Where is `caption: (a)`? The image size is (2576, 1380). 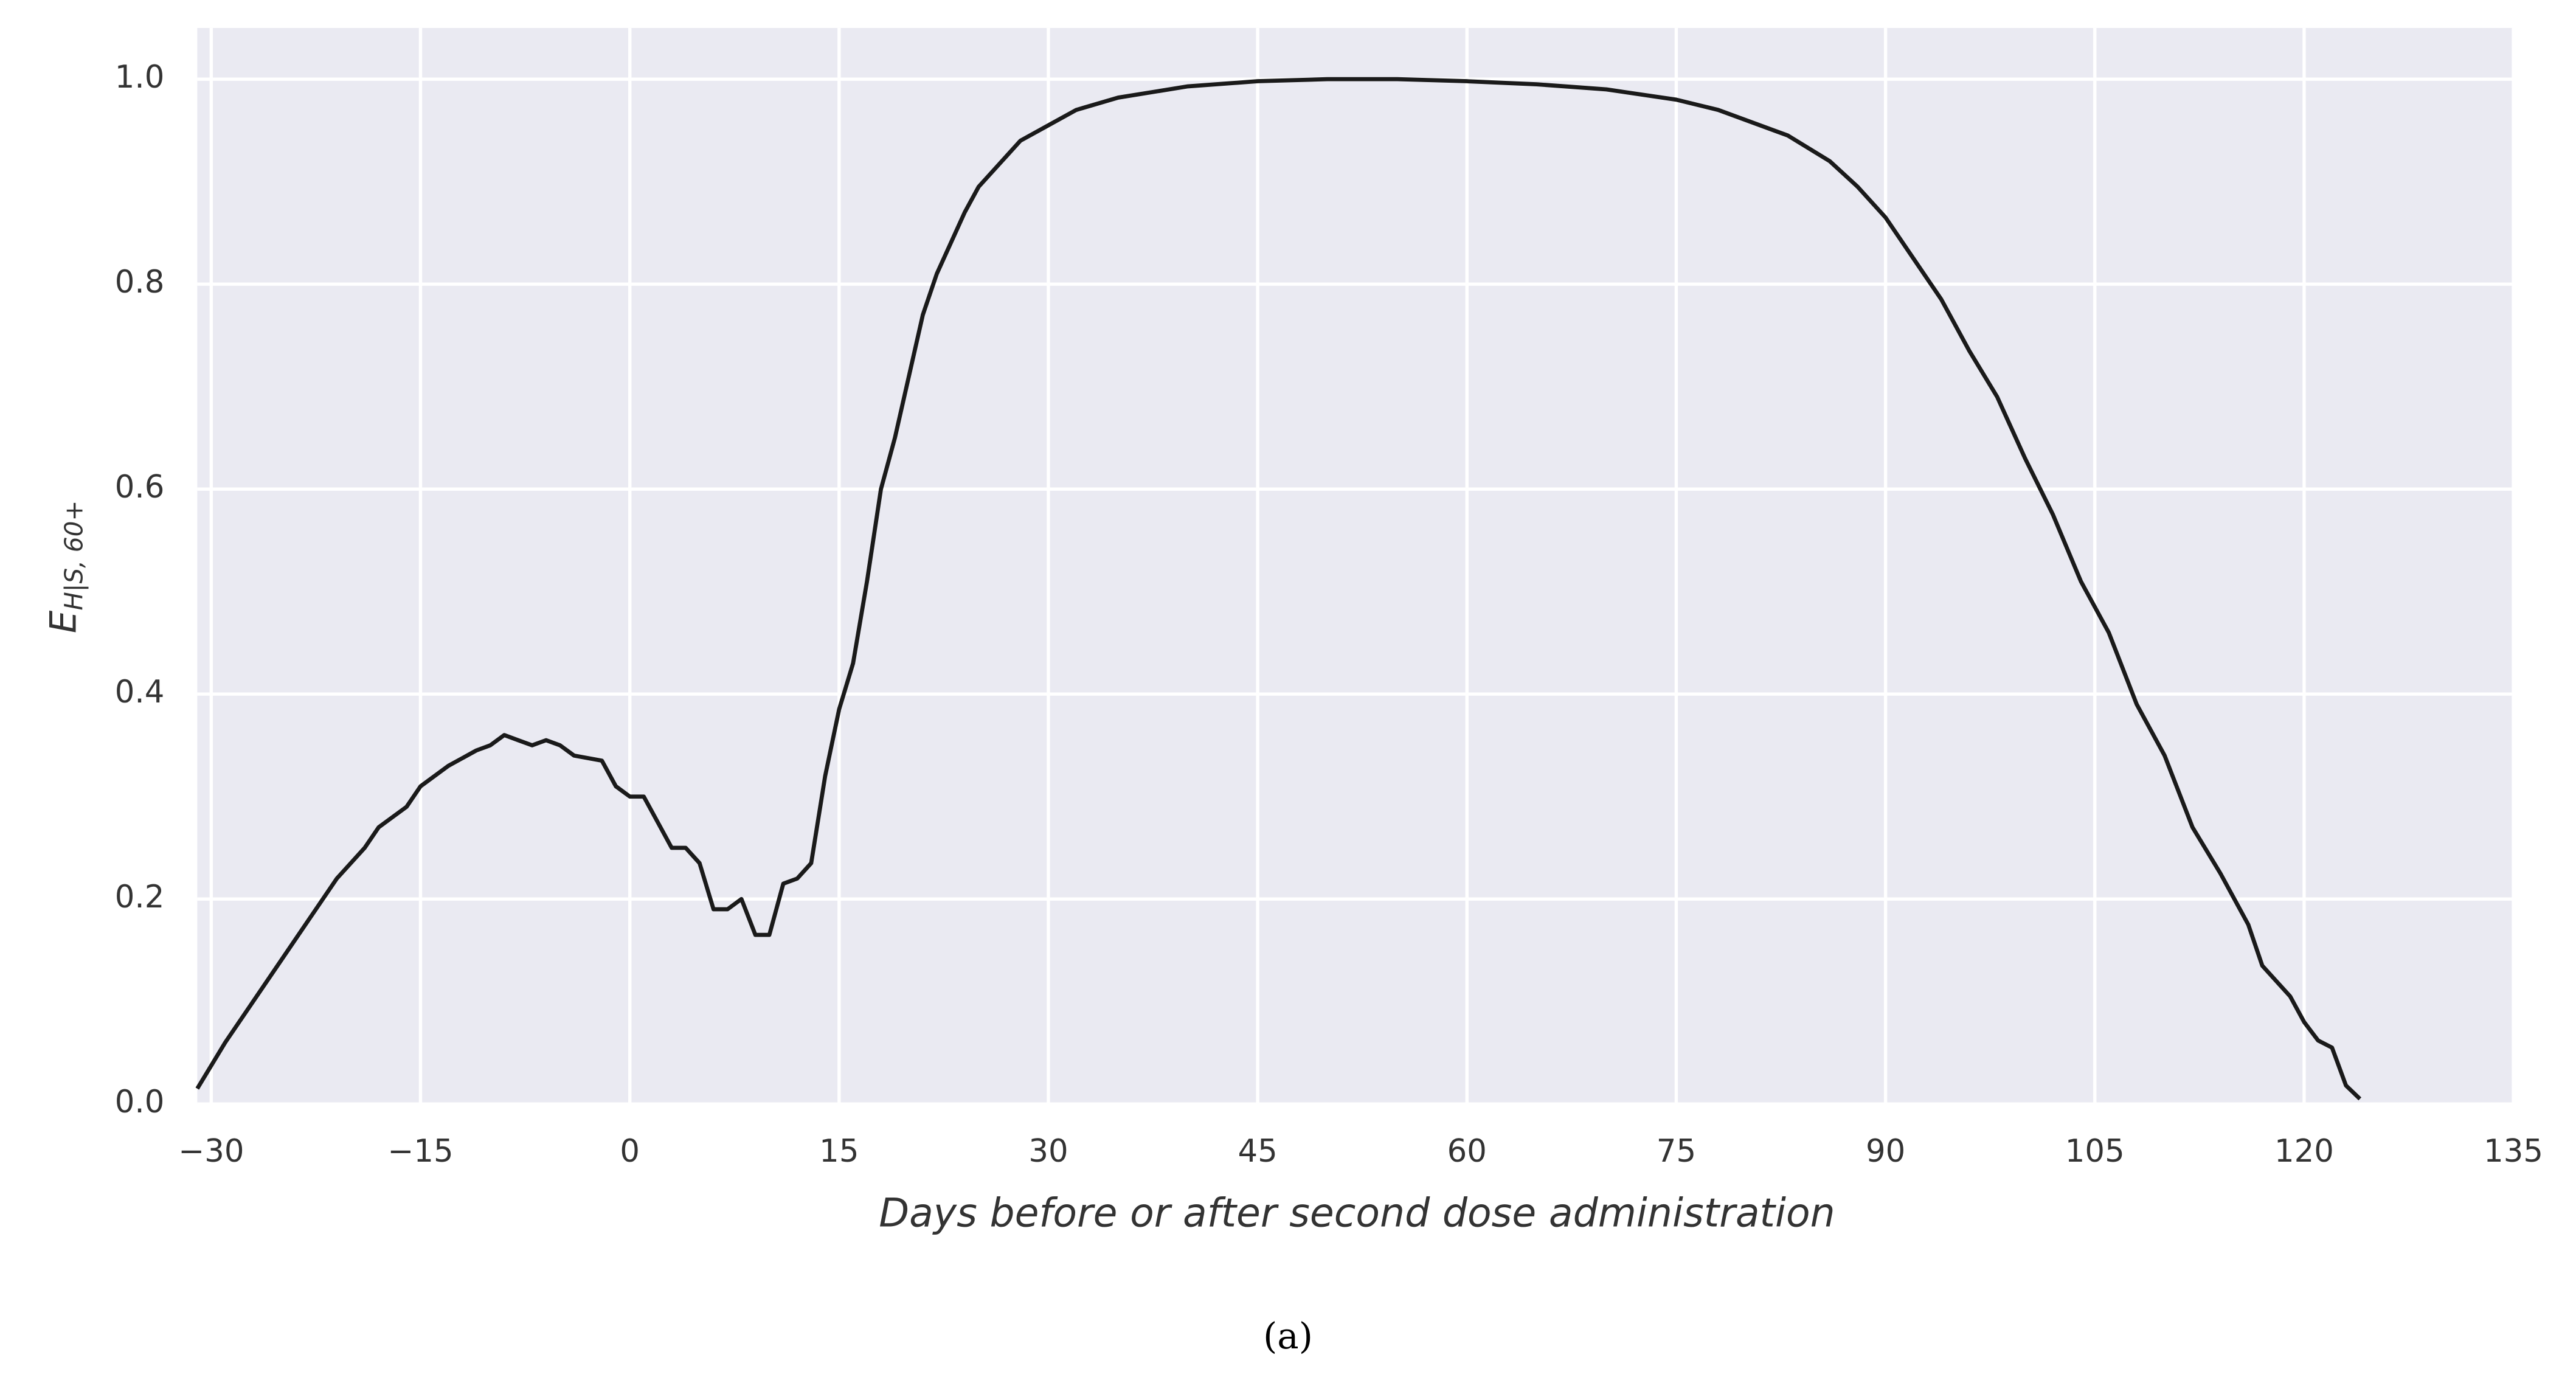 caption: (a) is located at coordinates (1288, 1336).